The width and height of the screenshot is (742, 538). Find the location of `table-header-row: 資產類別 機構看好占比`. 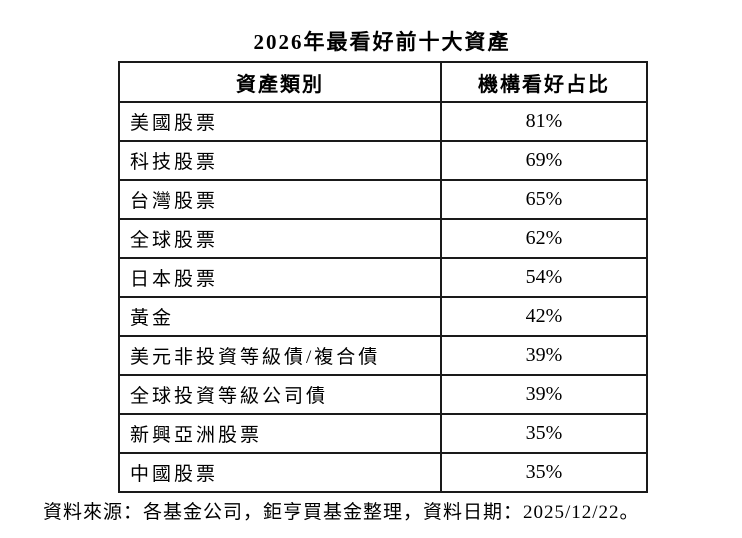

table-header-row: 資產類別 機構看好占比 is located at coordinates (383, 82).